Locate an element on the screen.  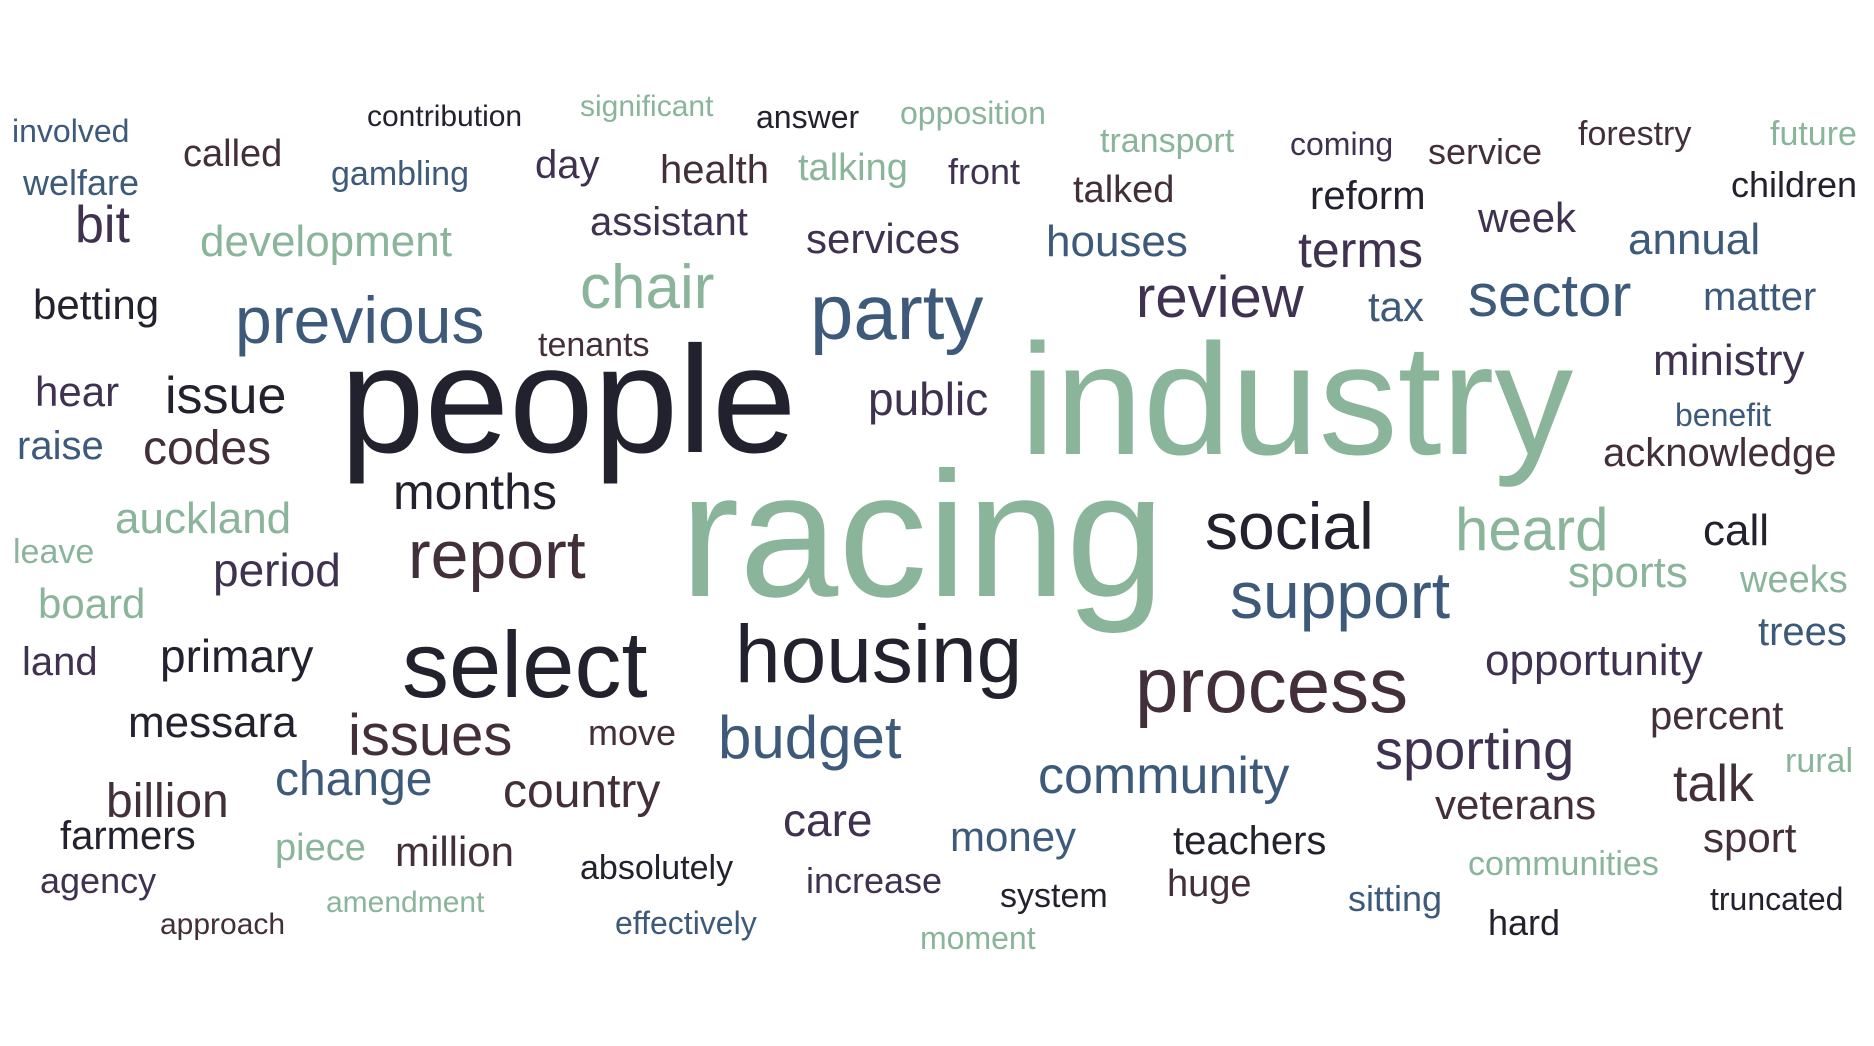
word-houses: houses is located at coordinates (1117, 241).